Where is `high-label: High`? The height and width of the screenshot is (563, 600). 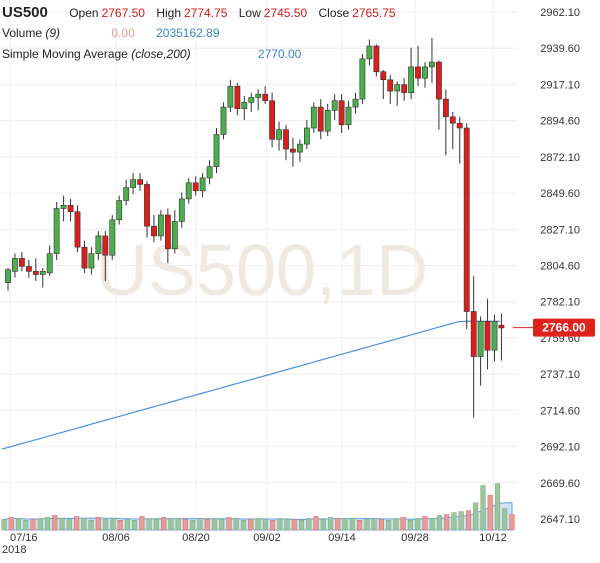 high-label: High is located at coordinates (168, 13).